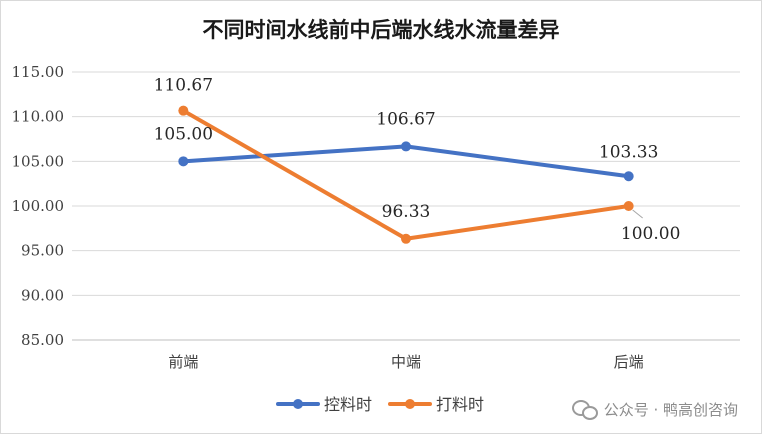 This screenshot has height=434, width=762. Describe the element at coordinates (628, 152) in the screenshot. I see `data-label: 103.33` at that location.